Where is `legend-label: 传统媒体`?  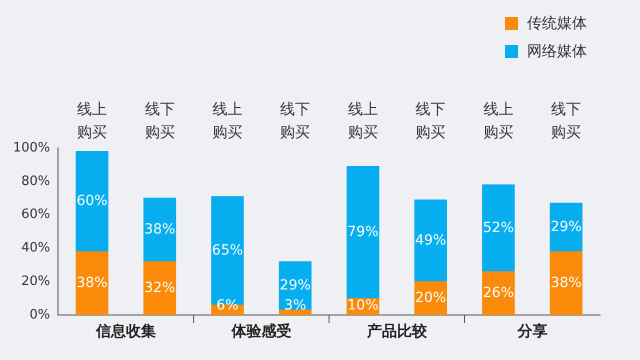 legend-label: 传统媒体 is located at coordinates (557, 23).